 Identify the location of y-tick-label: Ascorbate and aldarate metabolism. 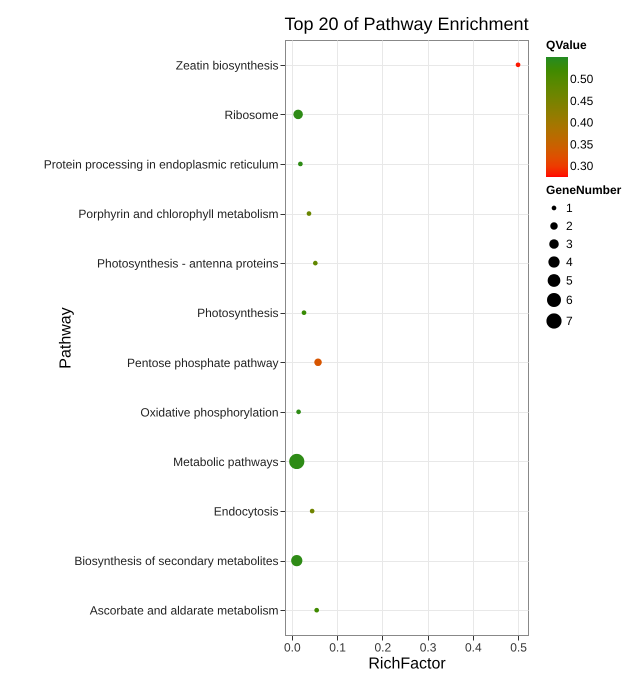
(184, 611).